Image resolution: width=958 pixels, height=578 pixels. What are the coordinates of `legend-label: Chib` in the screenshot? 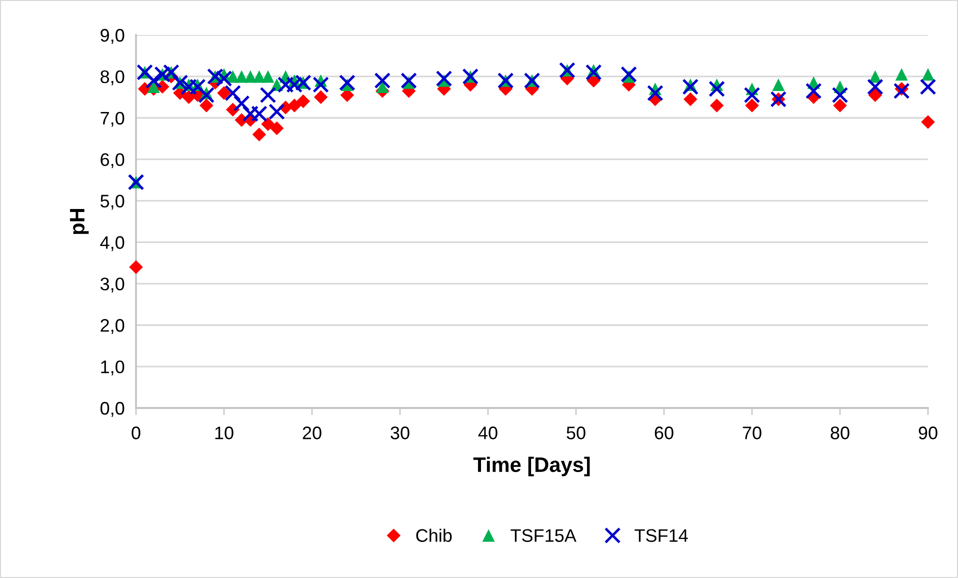 It's located at (434, 535).